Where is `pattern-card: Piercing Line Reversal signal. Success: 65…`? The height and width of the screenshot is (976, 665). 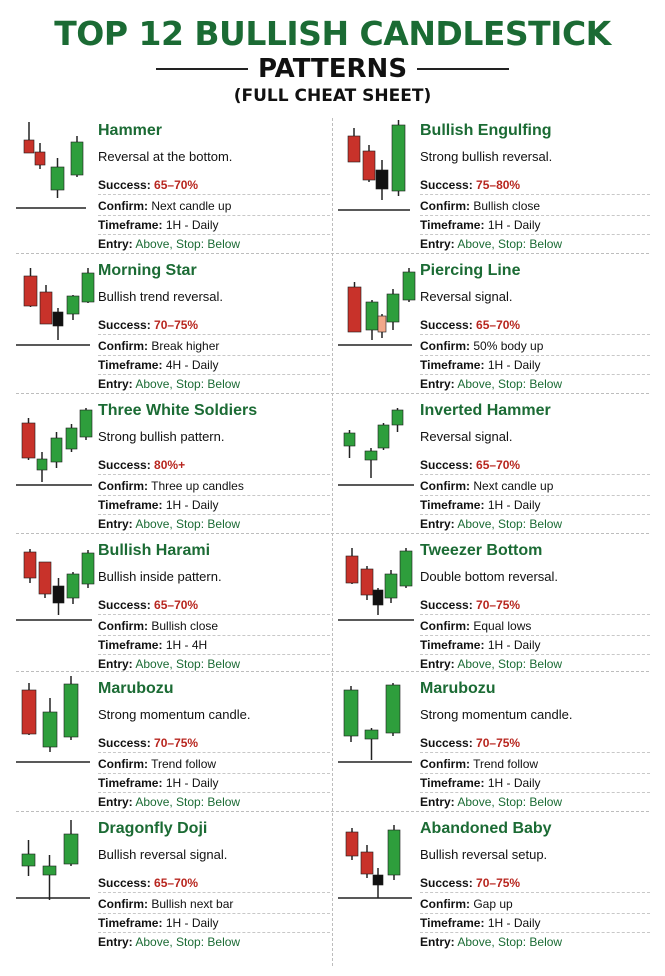
pattern-card: Piercing Line Reversal signal. Success: 65… is located at coordinates (496, 328).